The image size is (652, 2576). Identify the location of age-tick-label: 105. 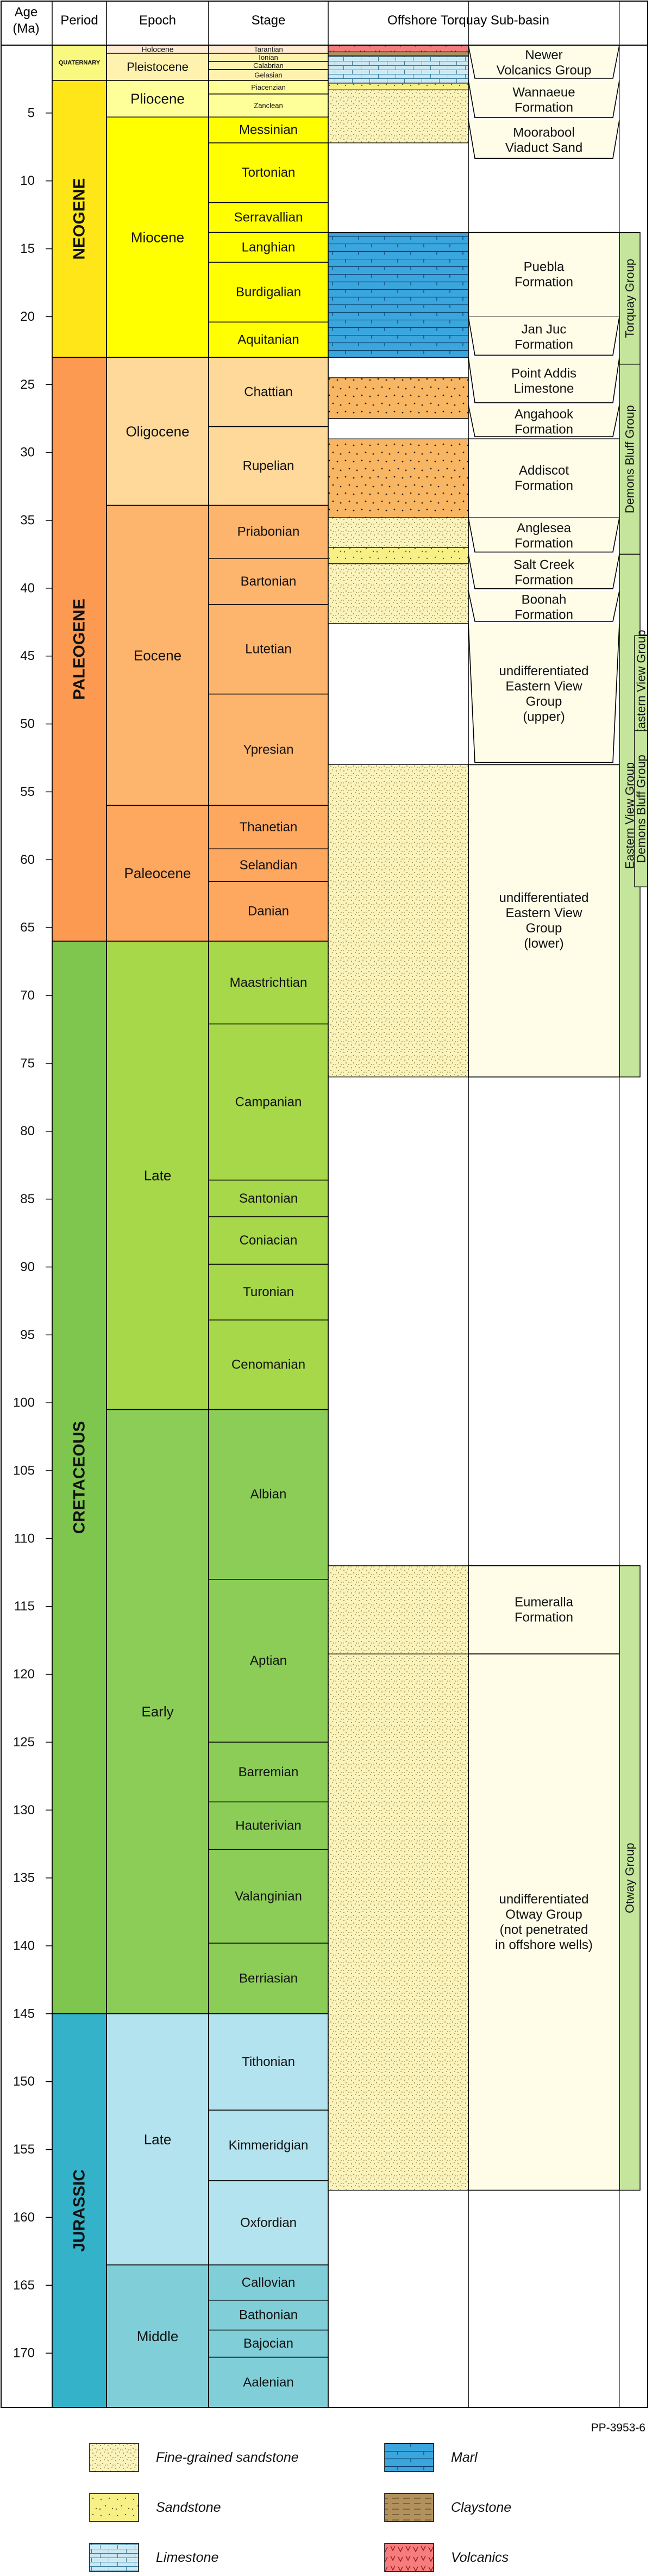
(24, 1470).